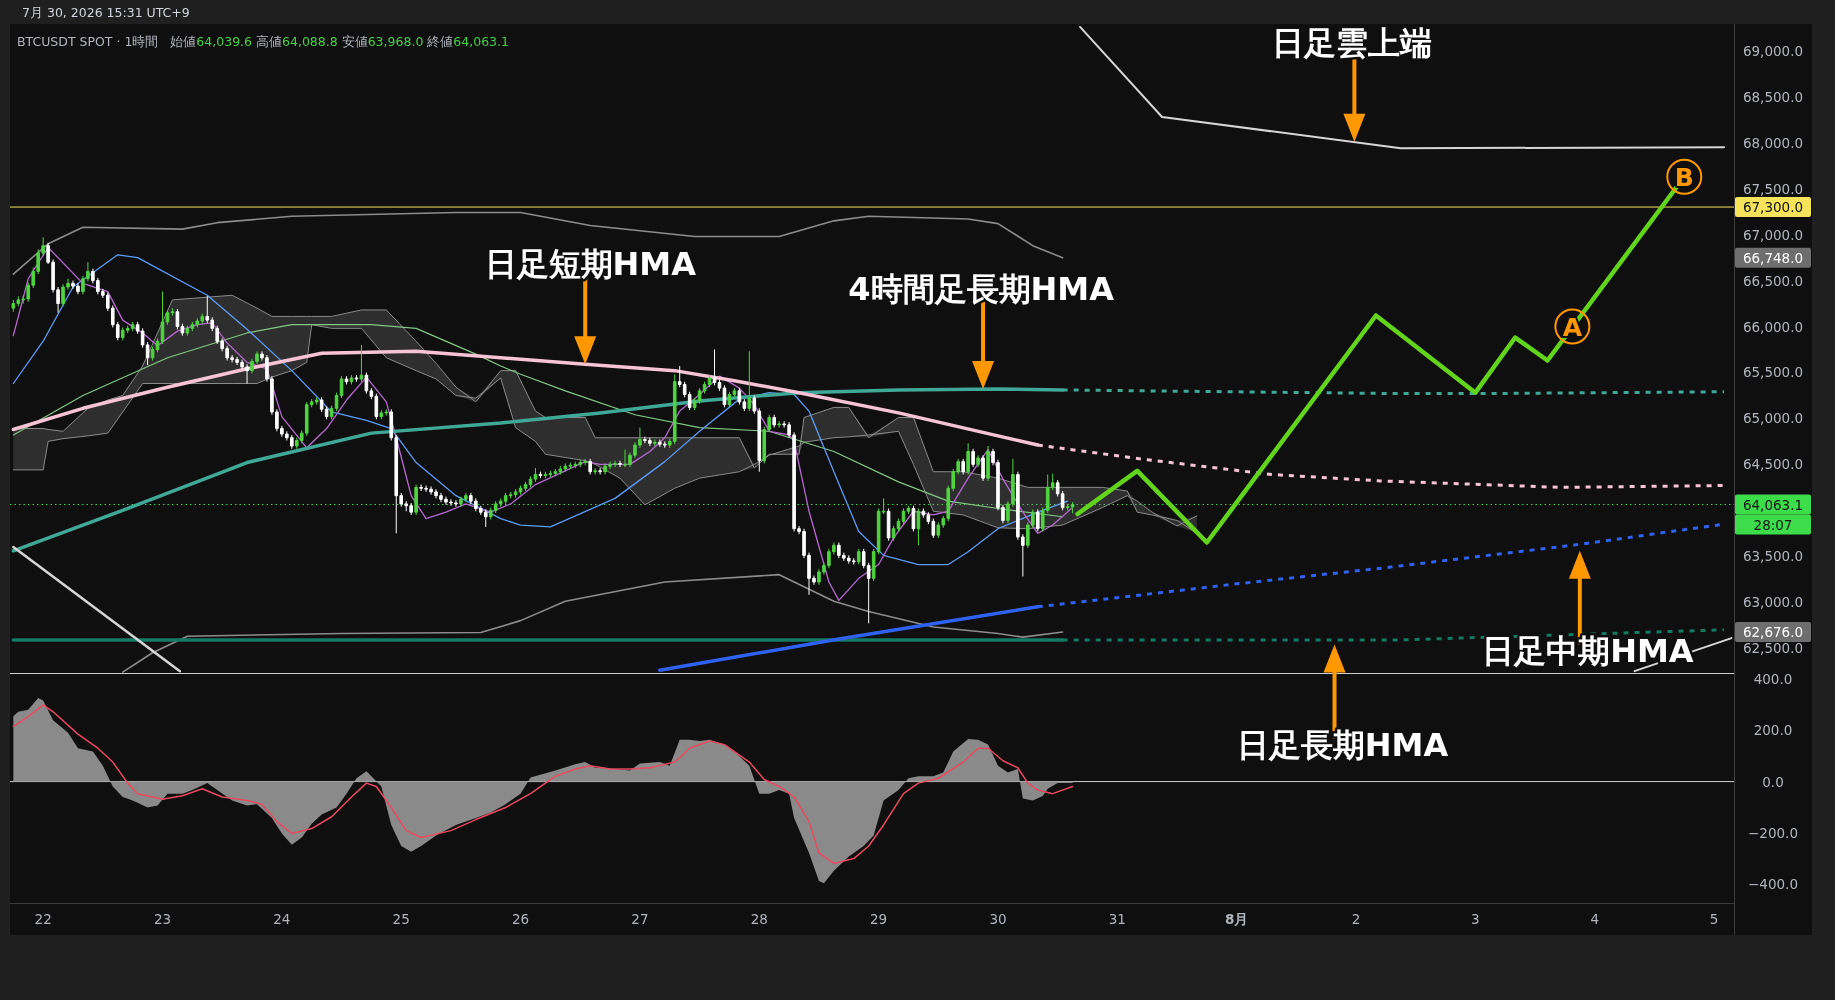  What do you see at coordinates (998, 919) in the screenshot?
I see `x-tick-label: 30` at bounding box center [998, 919].